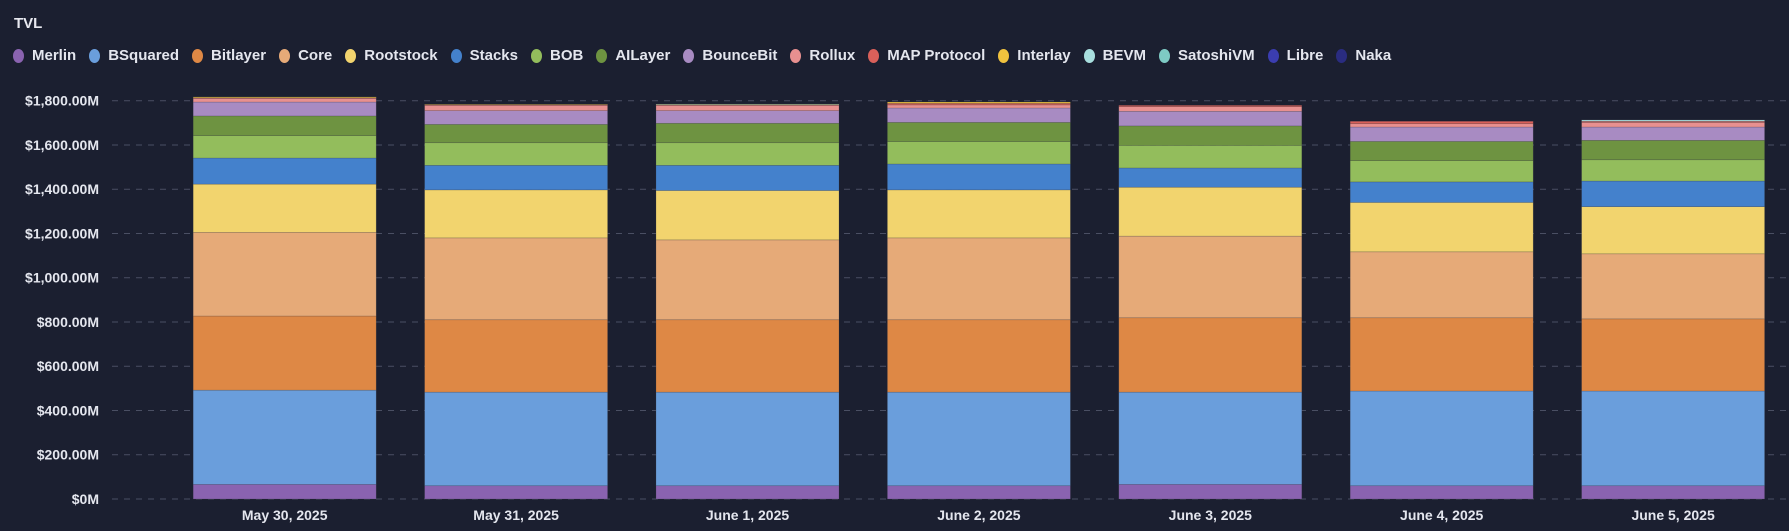 Image resolution: width=1789 pixels, height=531 pixels. What do you see at coordinates (730, 55) in the screenshot?
I see `legend-item: BounceBit` at bounding box center [730, 55].